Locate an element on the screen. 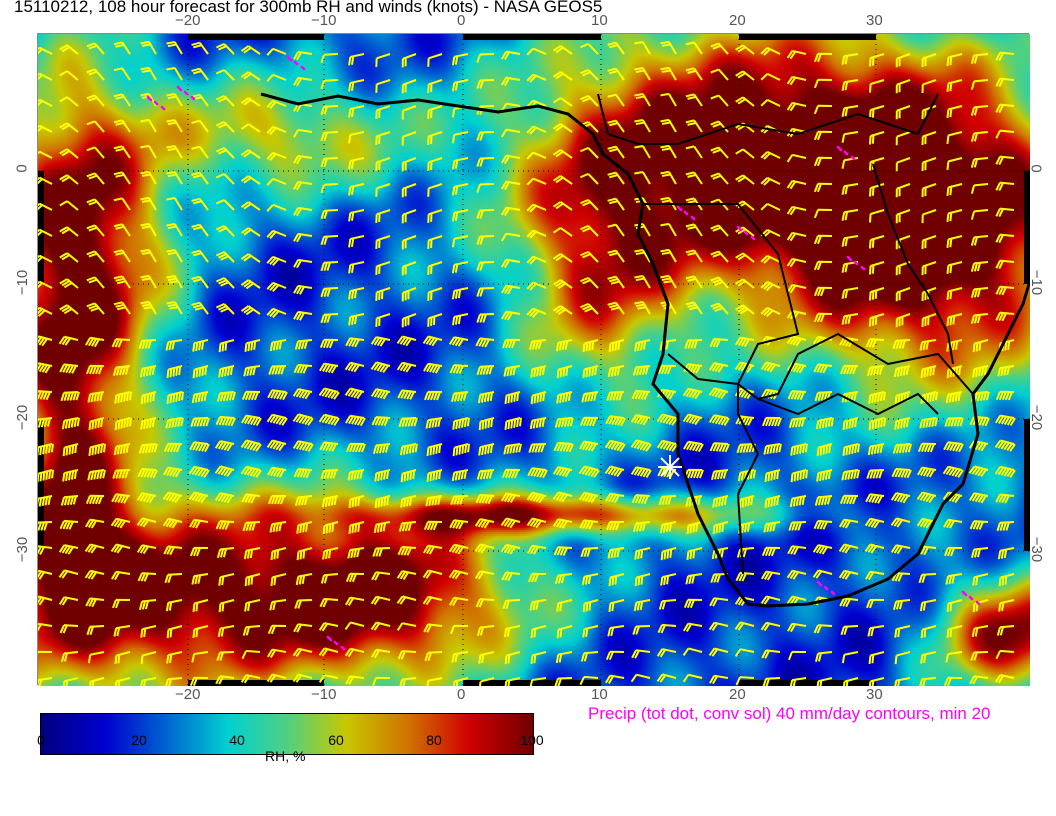 The height and width of the screenshot is (816, 1056). frame-tick-bar is located at coordinates (1027, 227).